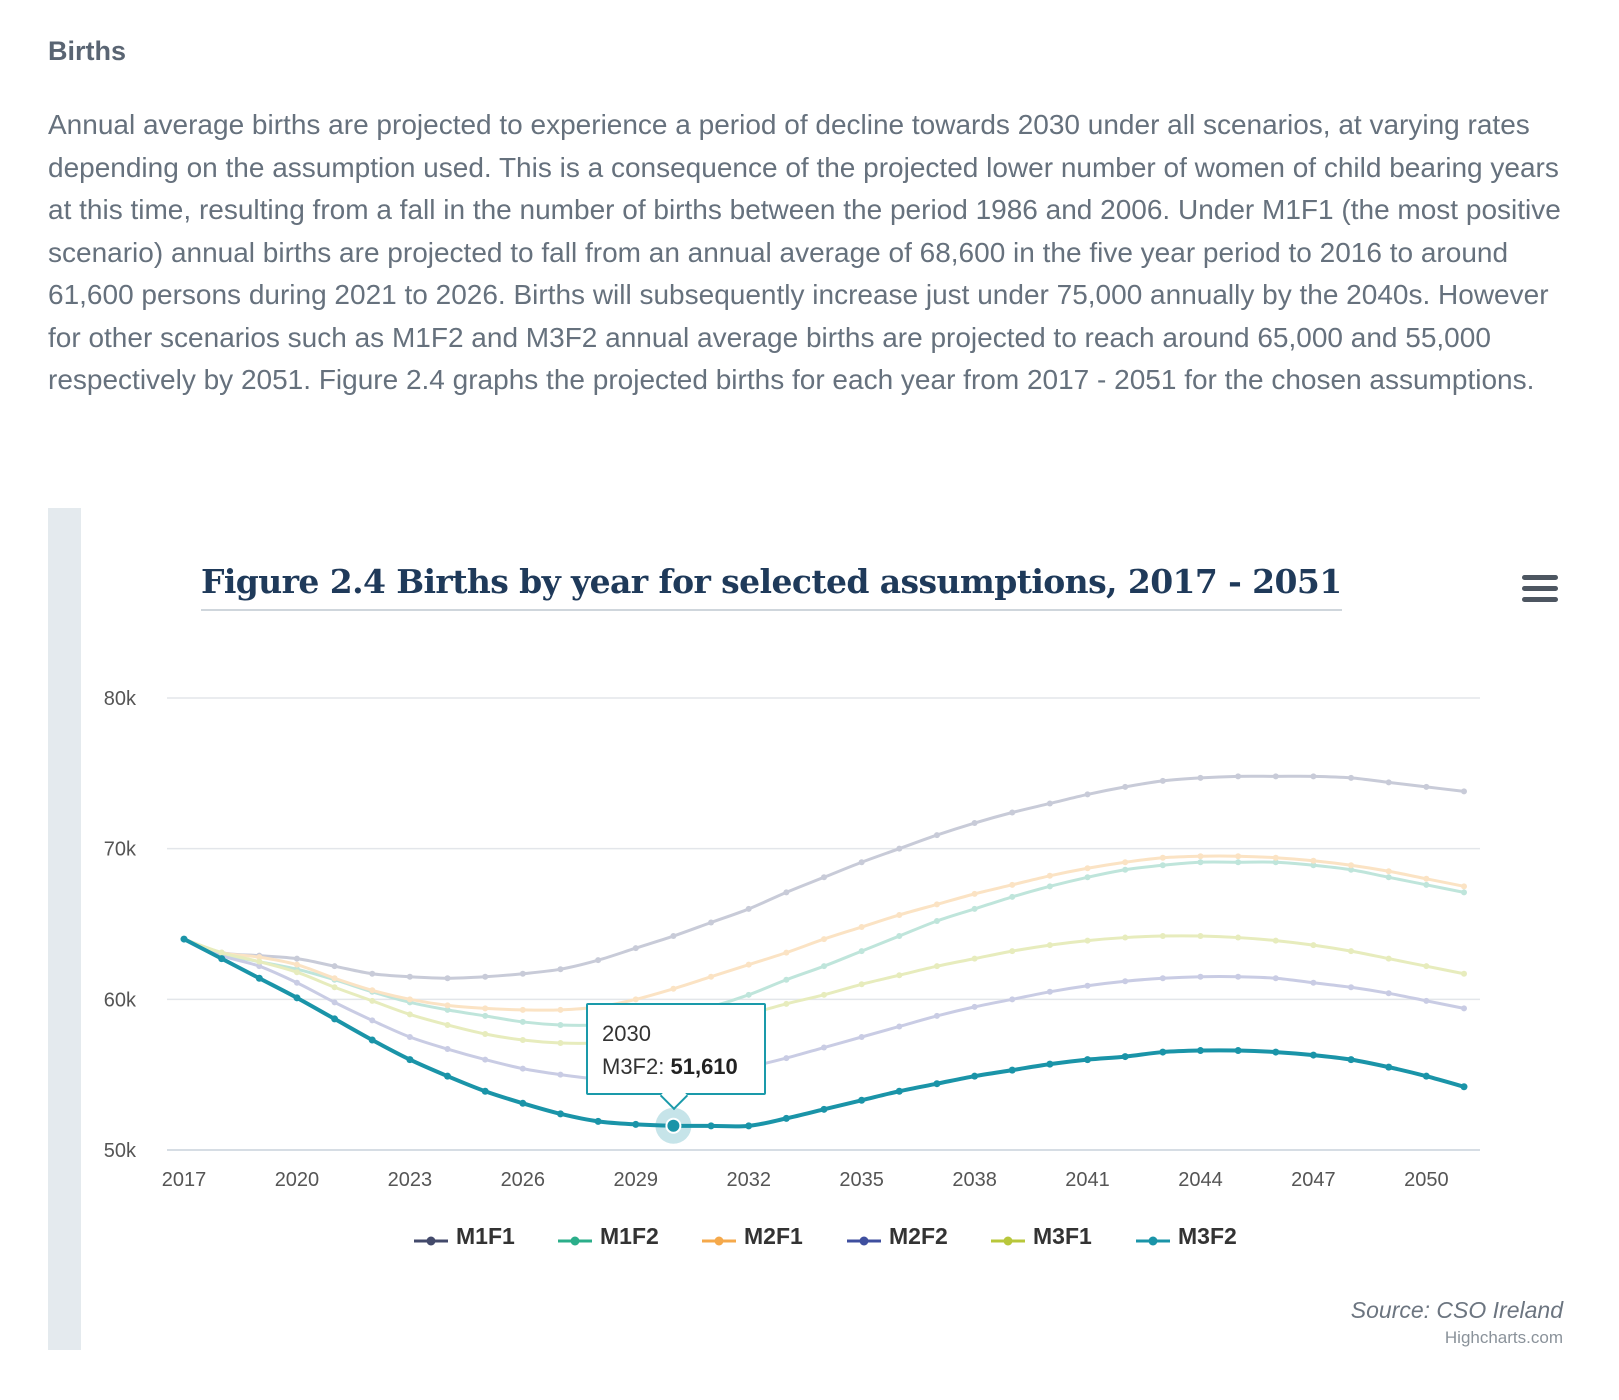 This screenshot has width=1619, height=1400. I want to click on series-m3f2, so click(824, 1032).